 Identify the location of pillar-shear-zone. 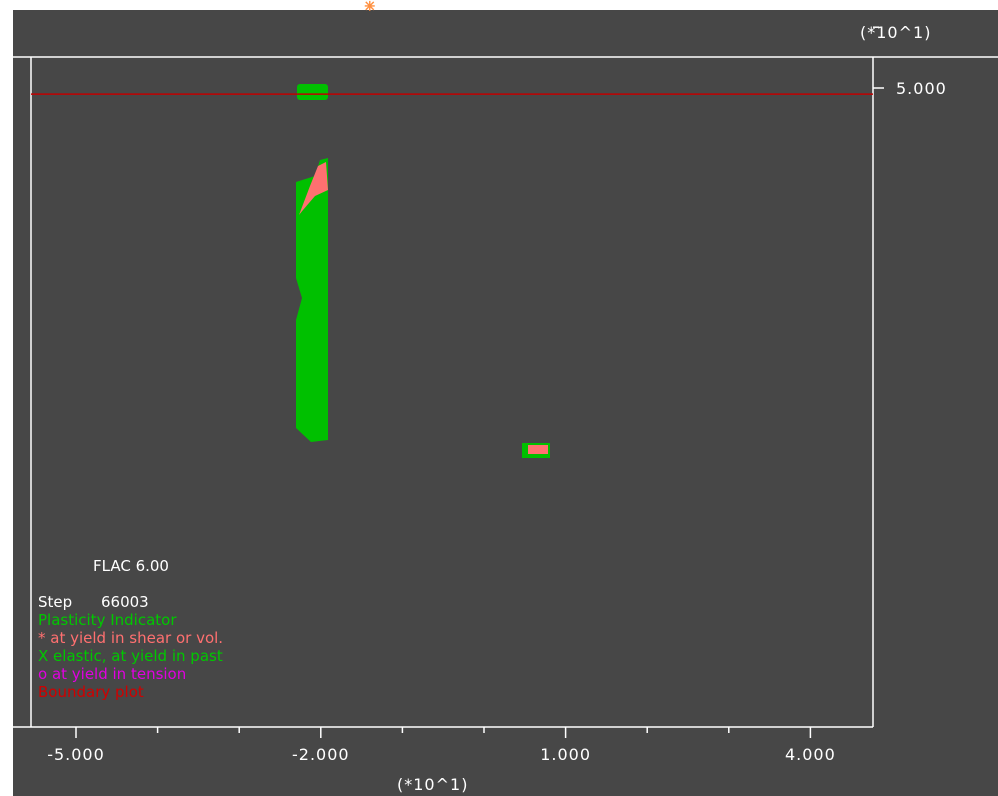
(313, 188).